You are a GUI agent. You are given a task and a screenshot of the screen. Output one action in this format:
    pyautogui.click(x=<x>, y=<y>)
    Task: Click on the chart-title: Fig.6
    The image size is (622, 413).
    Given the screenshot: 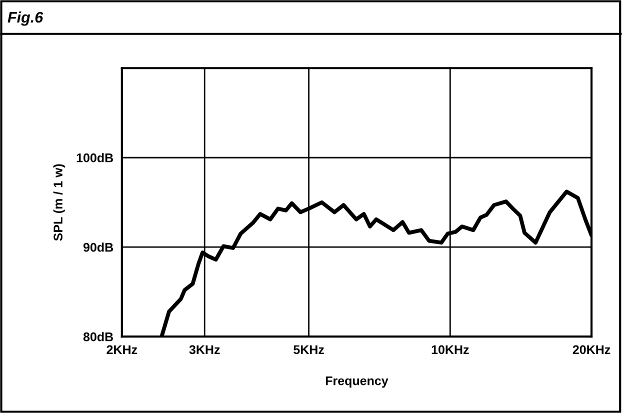 What is the action you would take?
    pyautogui.click(x=26, y=18)
    